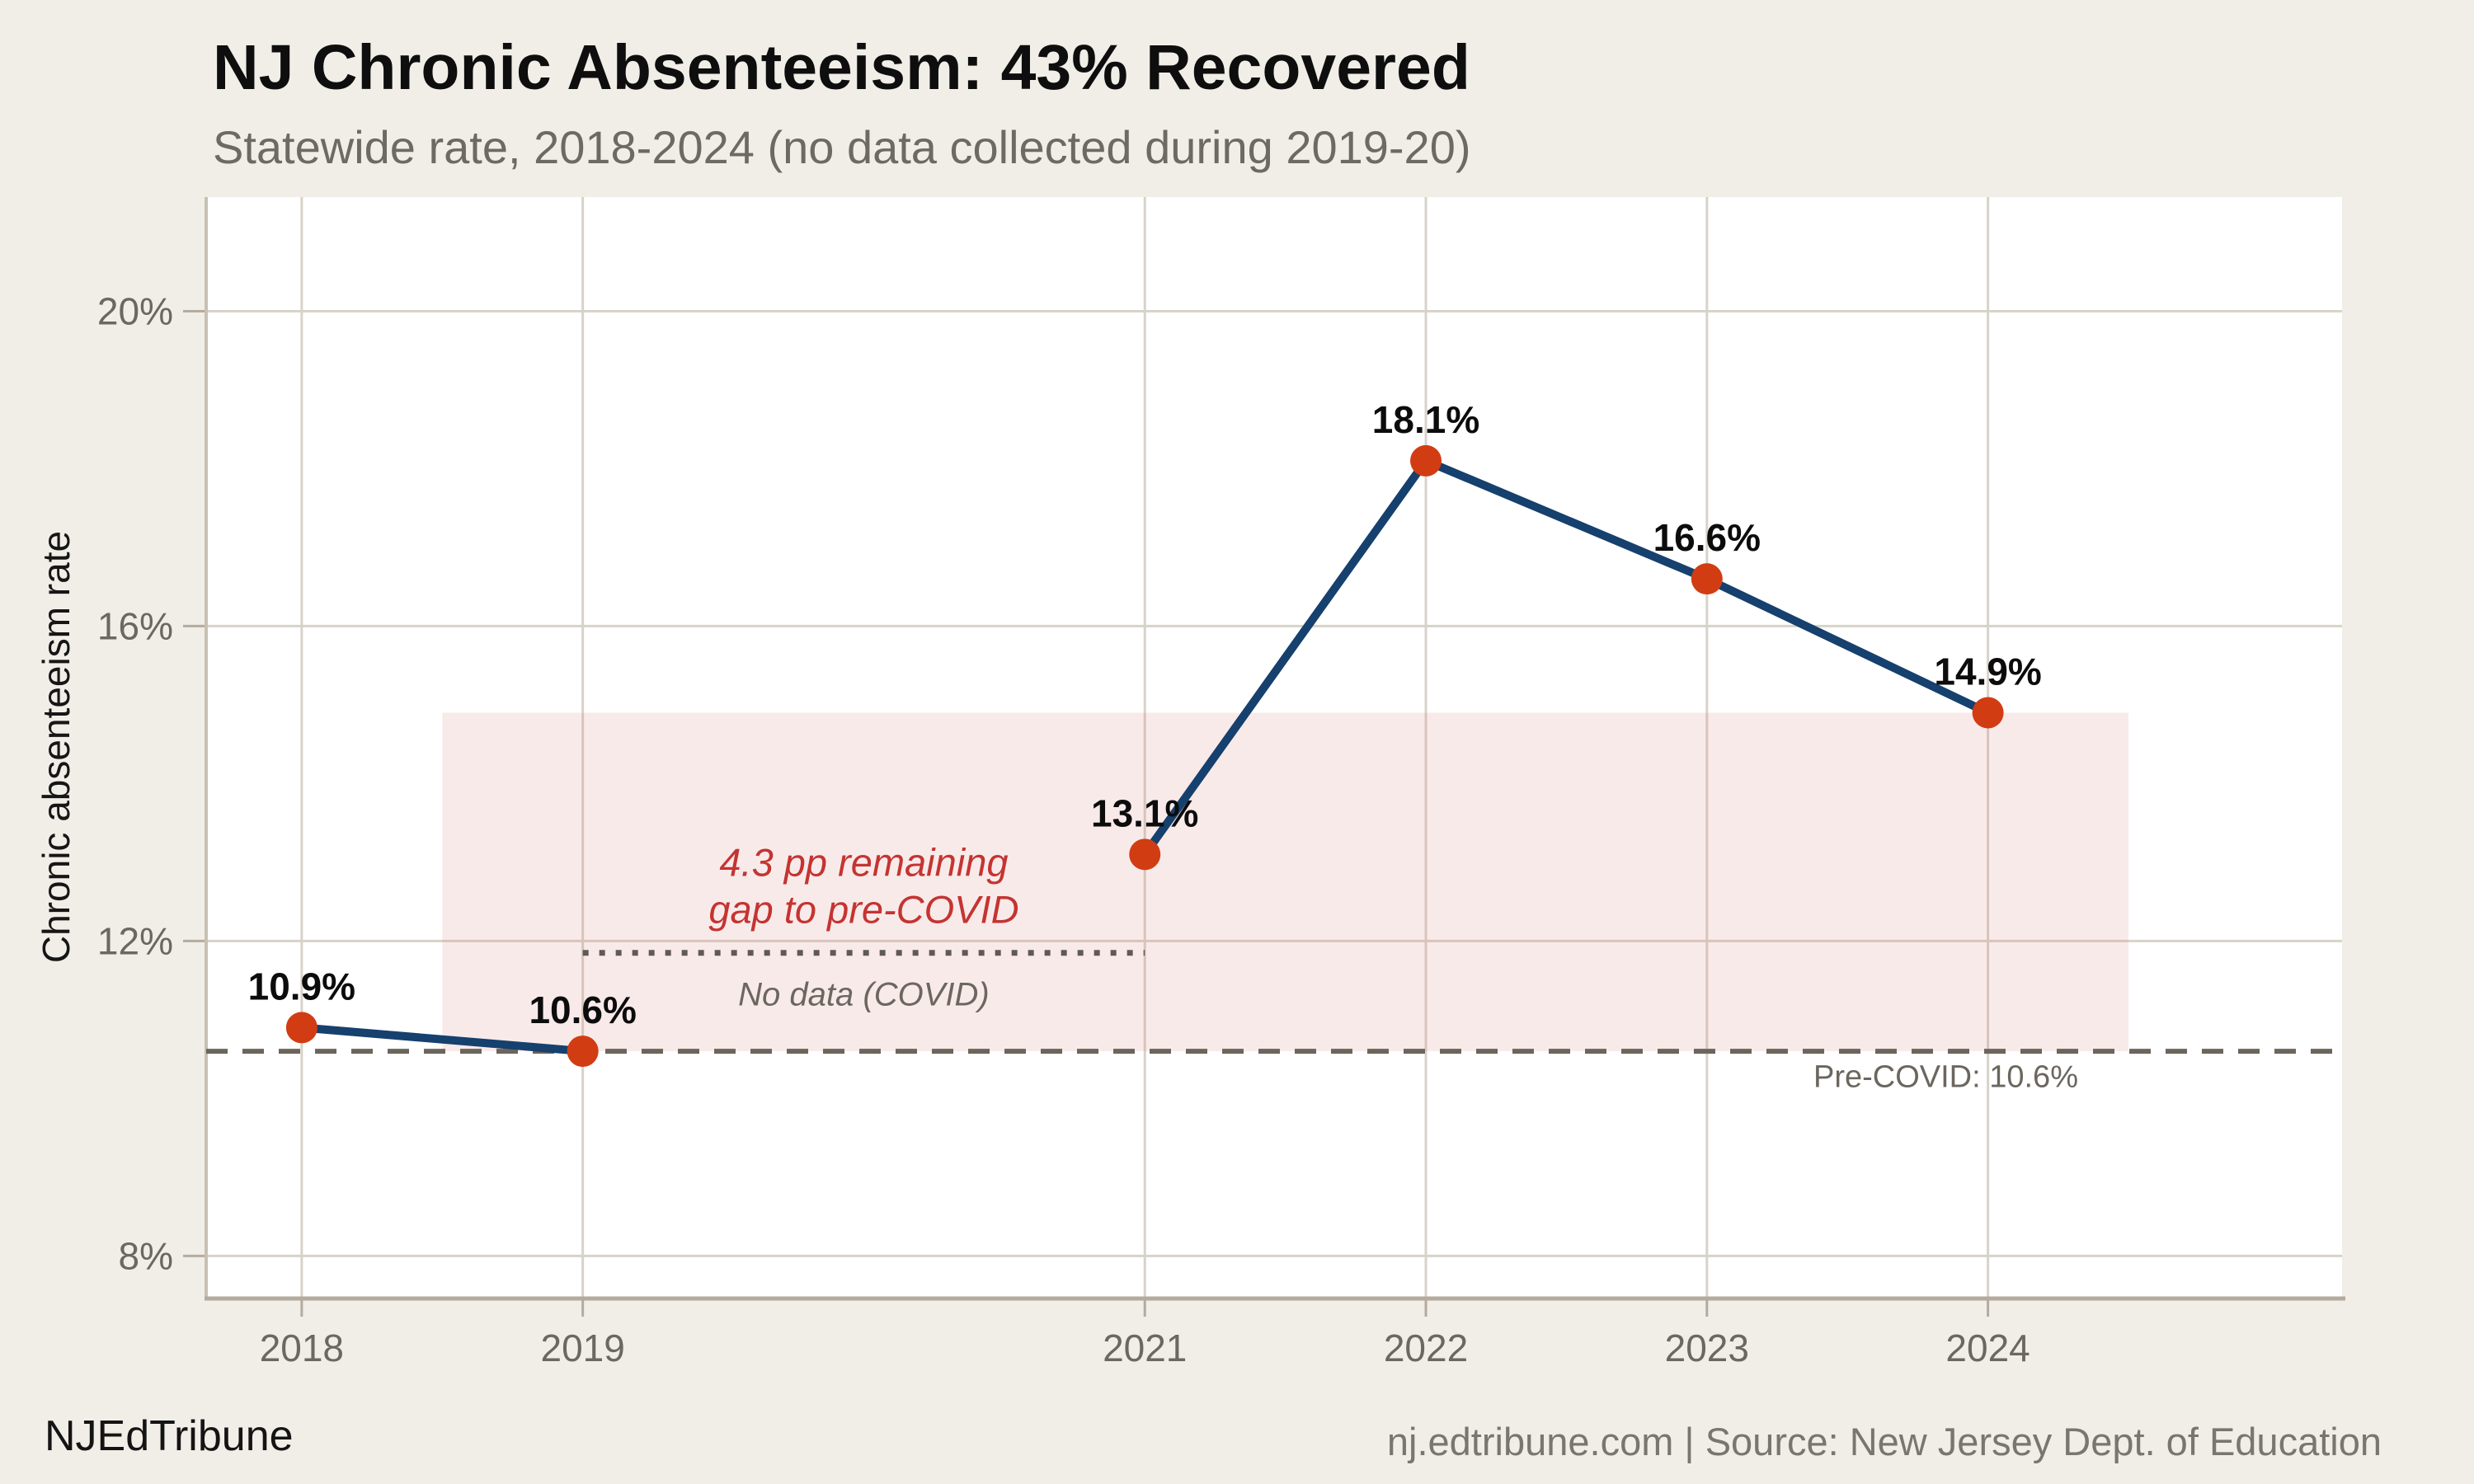 This screenshot has width=2474, height=1484. What do you see at coordinates (1145, 1348) in the screenshot?
I see `x-tick-label: 2021` at bounding box center [1145, 1348].